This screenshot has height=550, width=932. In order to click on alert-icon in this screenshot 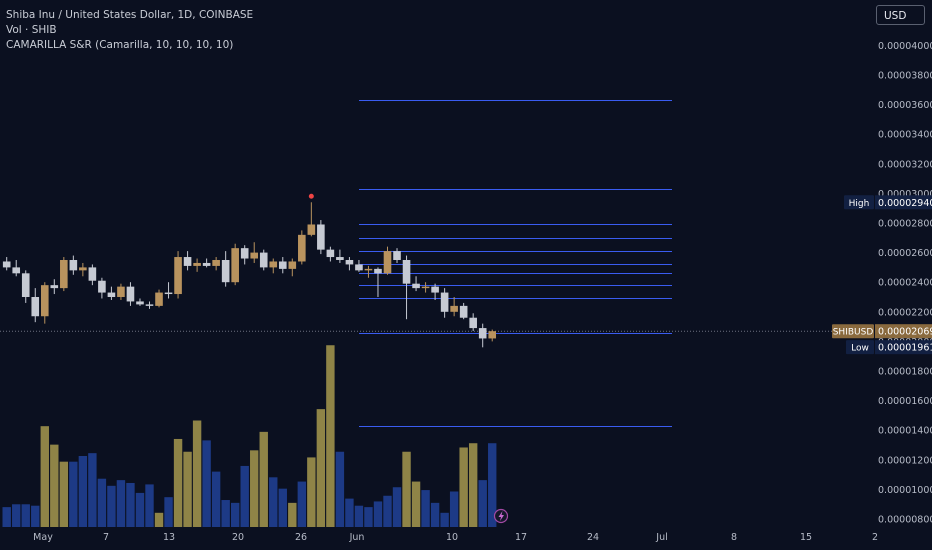, I will do `click(501, 516)`.